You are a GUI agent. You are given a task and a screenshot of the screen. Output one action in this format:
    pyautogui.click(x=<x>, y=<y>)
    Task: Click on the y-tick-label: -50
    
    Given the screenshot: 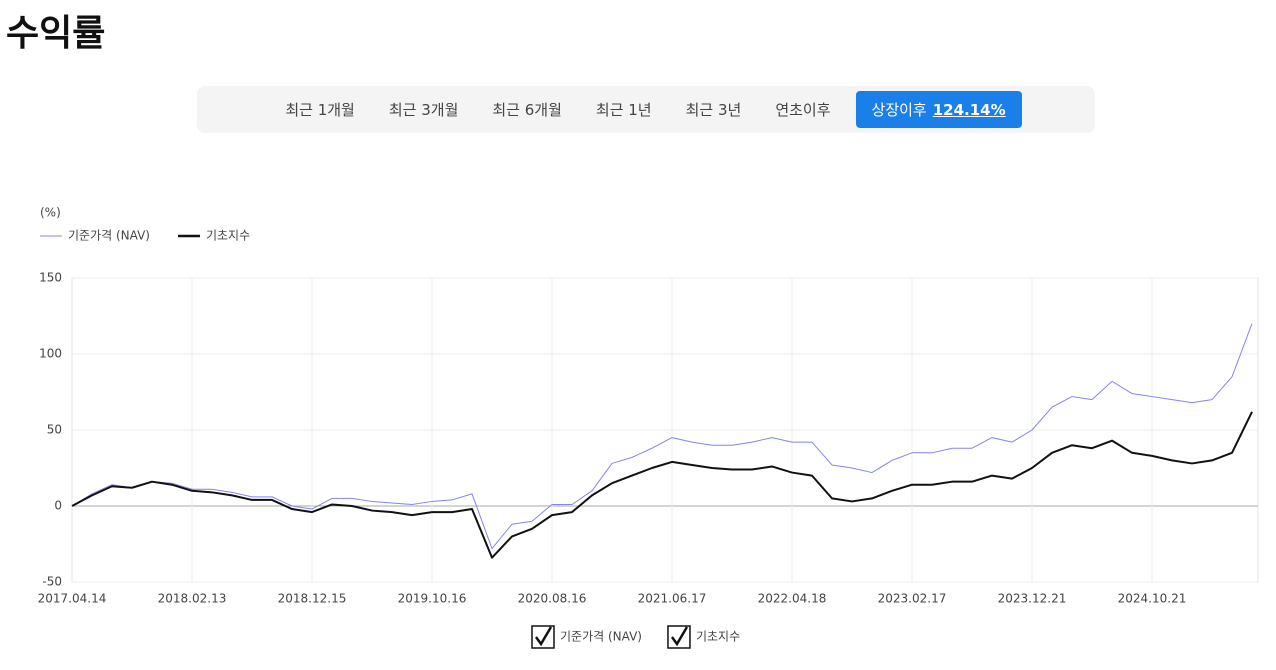 What is the action you would take?
    pyautogui.click(x=52, y=582)
    